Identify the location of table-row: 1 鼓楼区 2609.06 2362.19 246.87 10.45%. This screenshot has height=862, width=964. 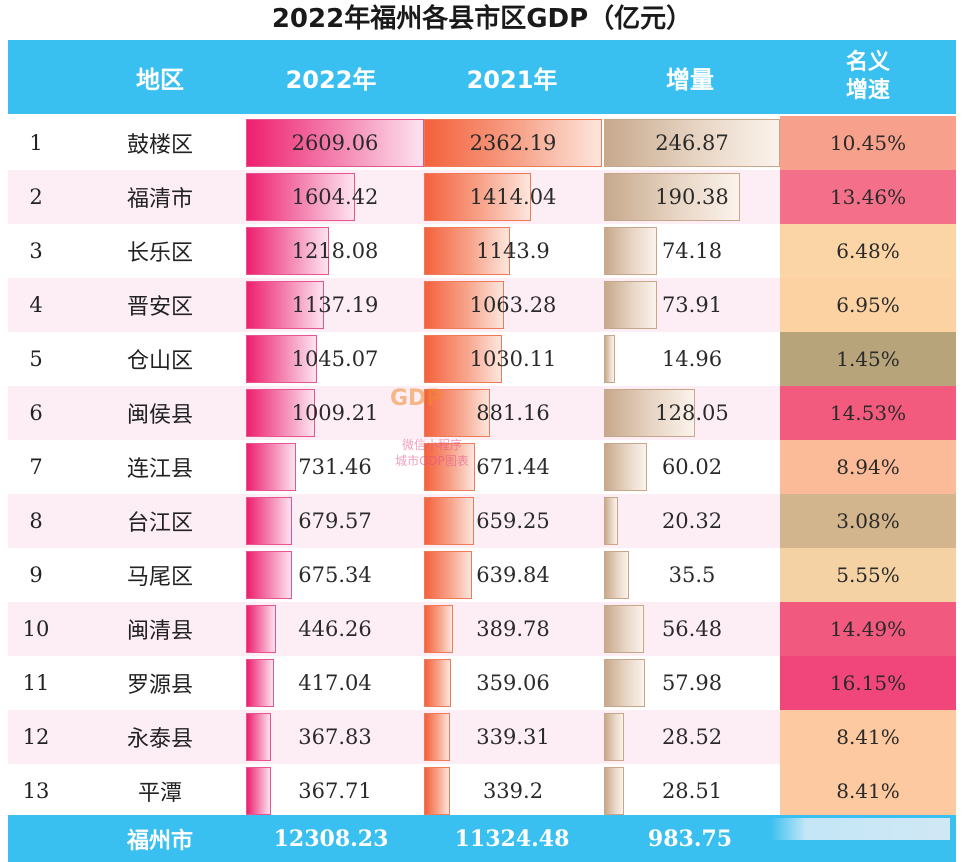
(482, 143).